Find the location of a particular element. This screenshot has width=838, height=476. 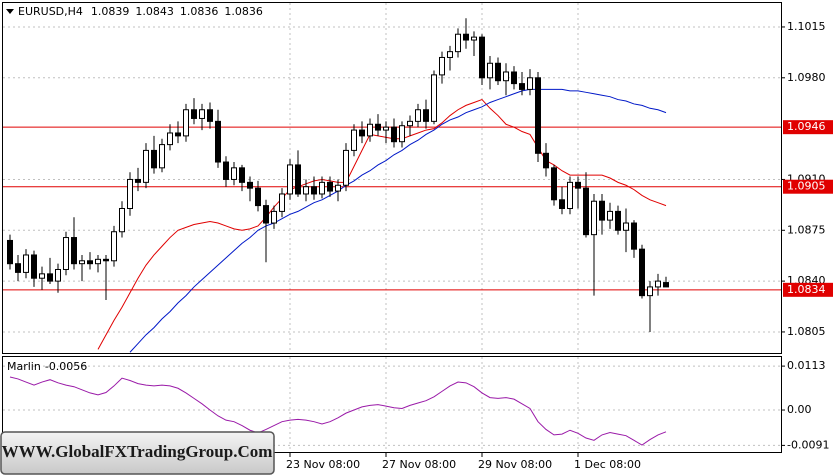

x-tick-label: 1 Dec 08:00 is located at coordinates (607, 464).